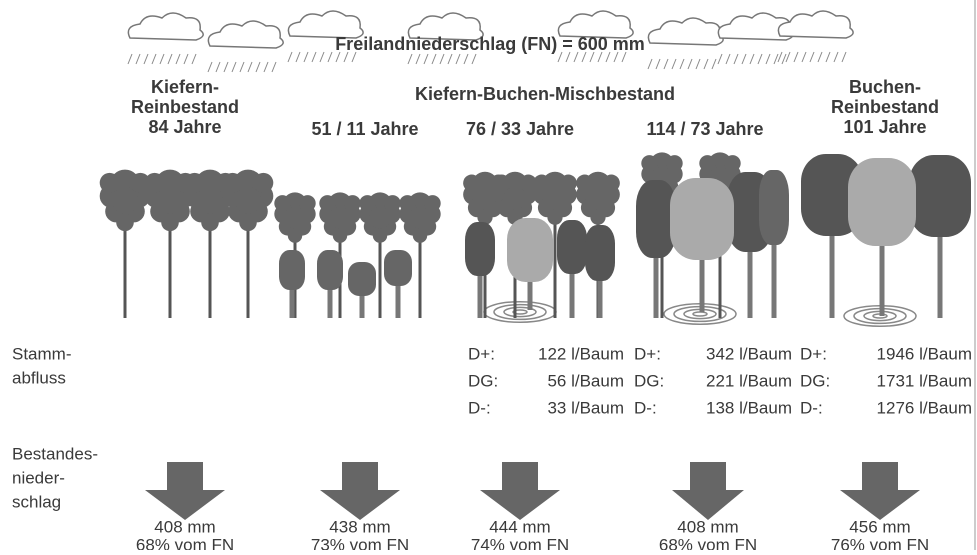 This screenshot has width=977, height=555. What do you see at coordinates (360, 542) in the screenshot?
I see `throughfall-share: 73% vom FN` at bounding box center [360, 542].